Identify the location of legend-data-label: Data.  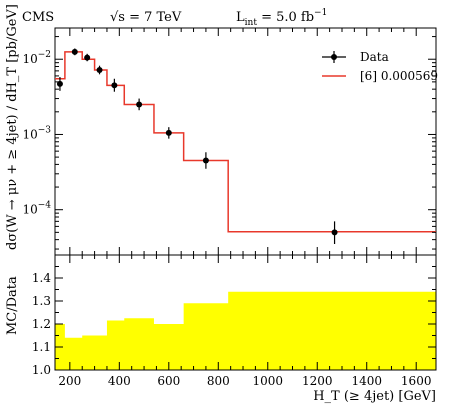
(374, 57).